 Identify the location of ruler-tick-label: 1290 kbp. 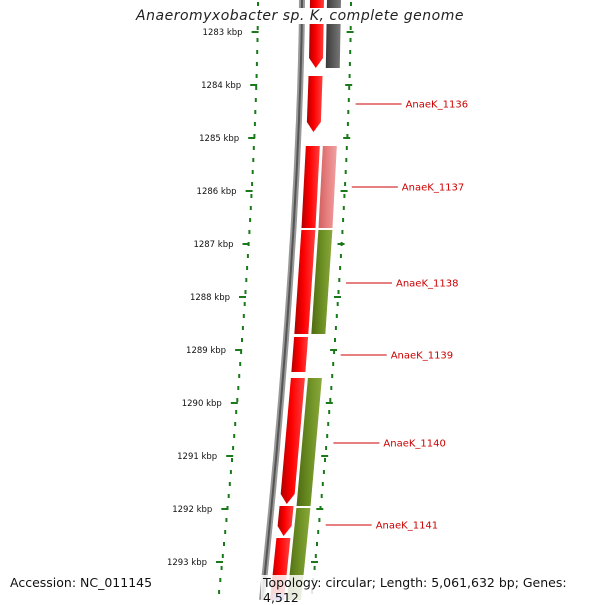
(202, 404).